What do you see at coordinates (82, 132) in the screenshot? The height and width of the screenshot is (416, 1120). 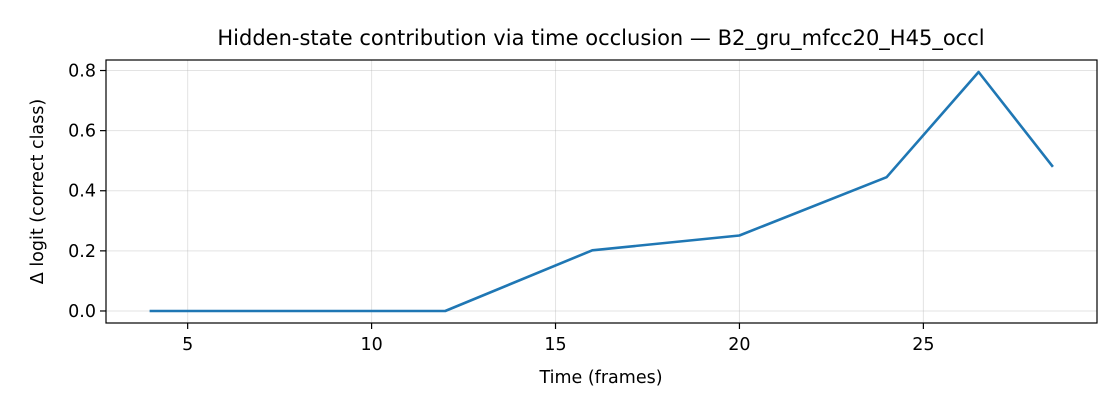 I see `y-tick-label: 0.6` at bounding box center [82, 132].